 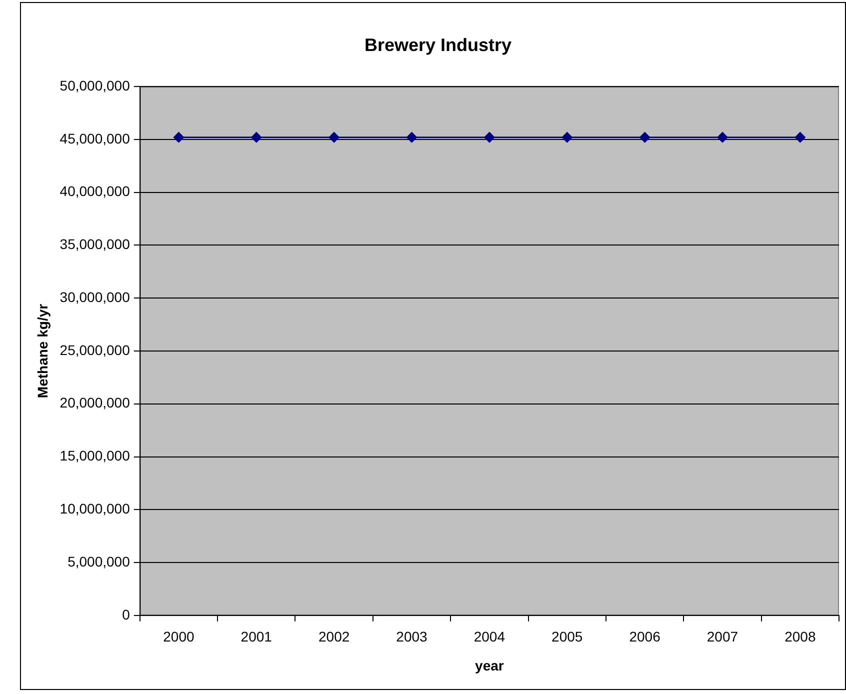 What do you see at coordinates (99, 561) in the screenshot?
I see `y-tick-label: 5,000,000` at bounding box center [99, 561].